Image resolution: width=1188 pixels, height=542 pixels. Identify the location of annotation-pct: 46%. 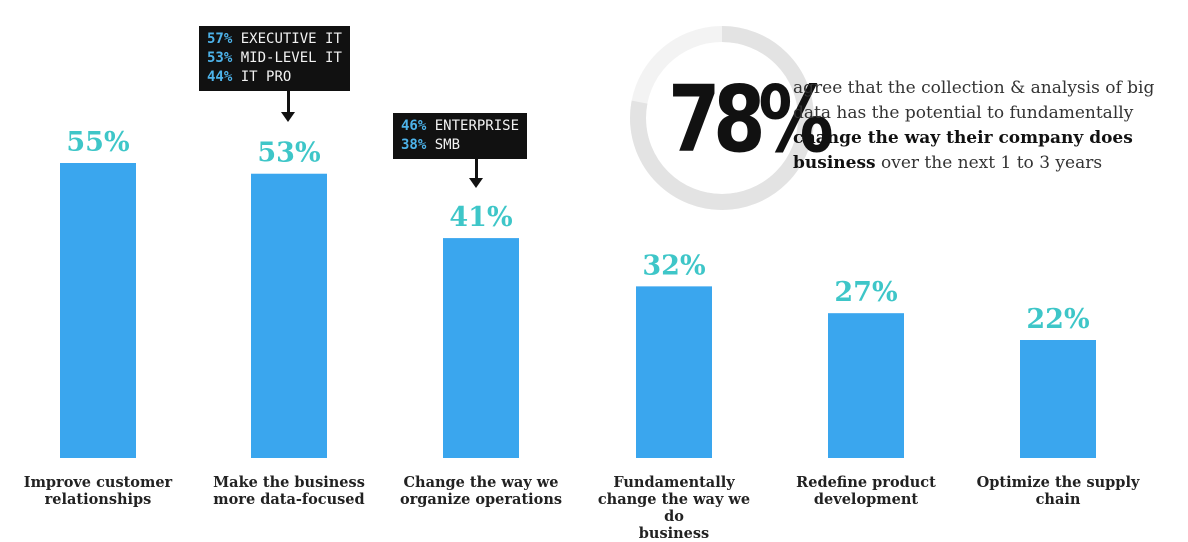
(414, 126).